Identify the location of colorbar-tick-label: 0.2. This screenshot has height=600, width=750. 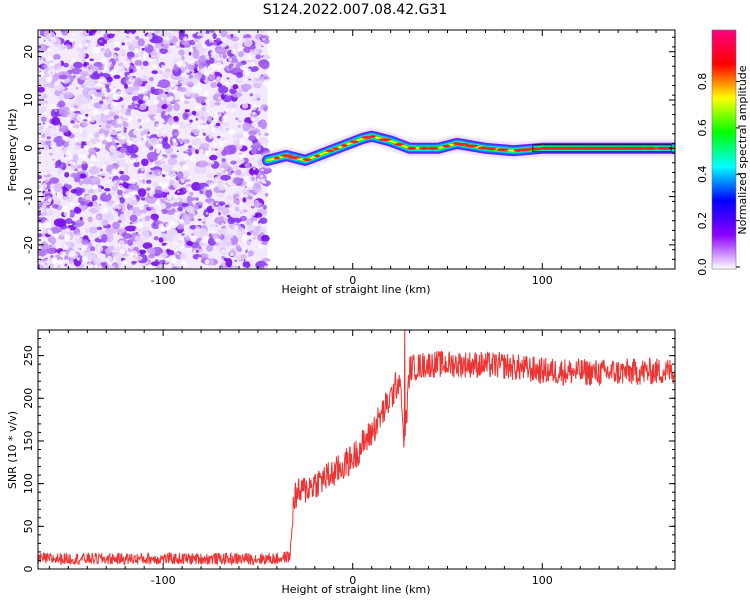
(702, 221).